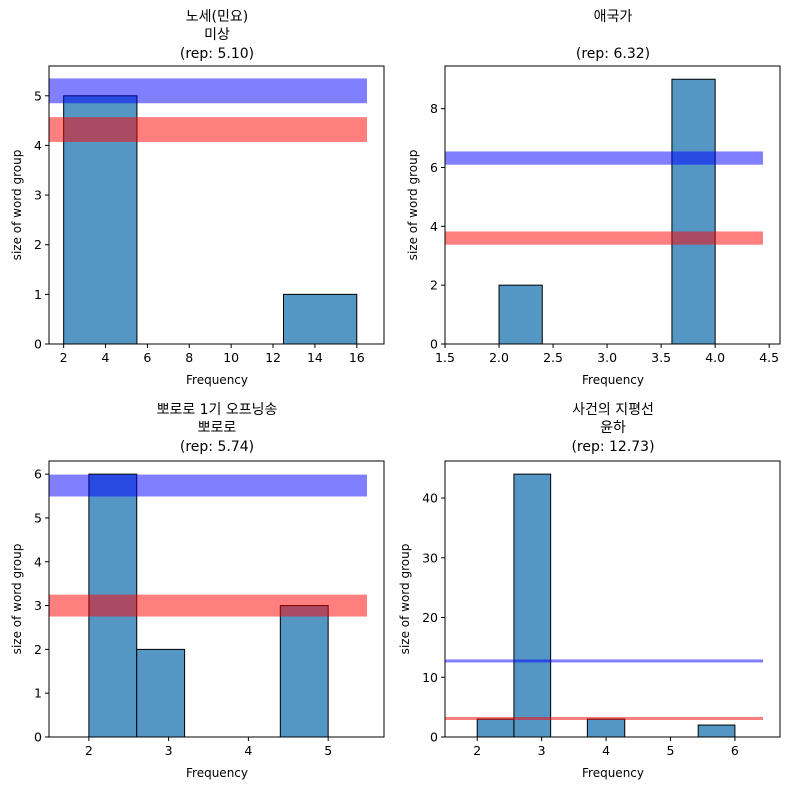 The height and width of the screenshot is (790, 790). What do you see at coordinates (445, 357) in the screenshot?
I see `x-tick-label: 1.5` at bounding box center [445, 357].